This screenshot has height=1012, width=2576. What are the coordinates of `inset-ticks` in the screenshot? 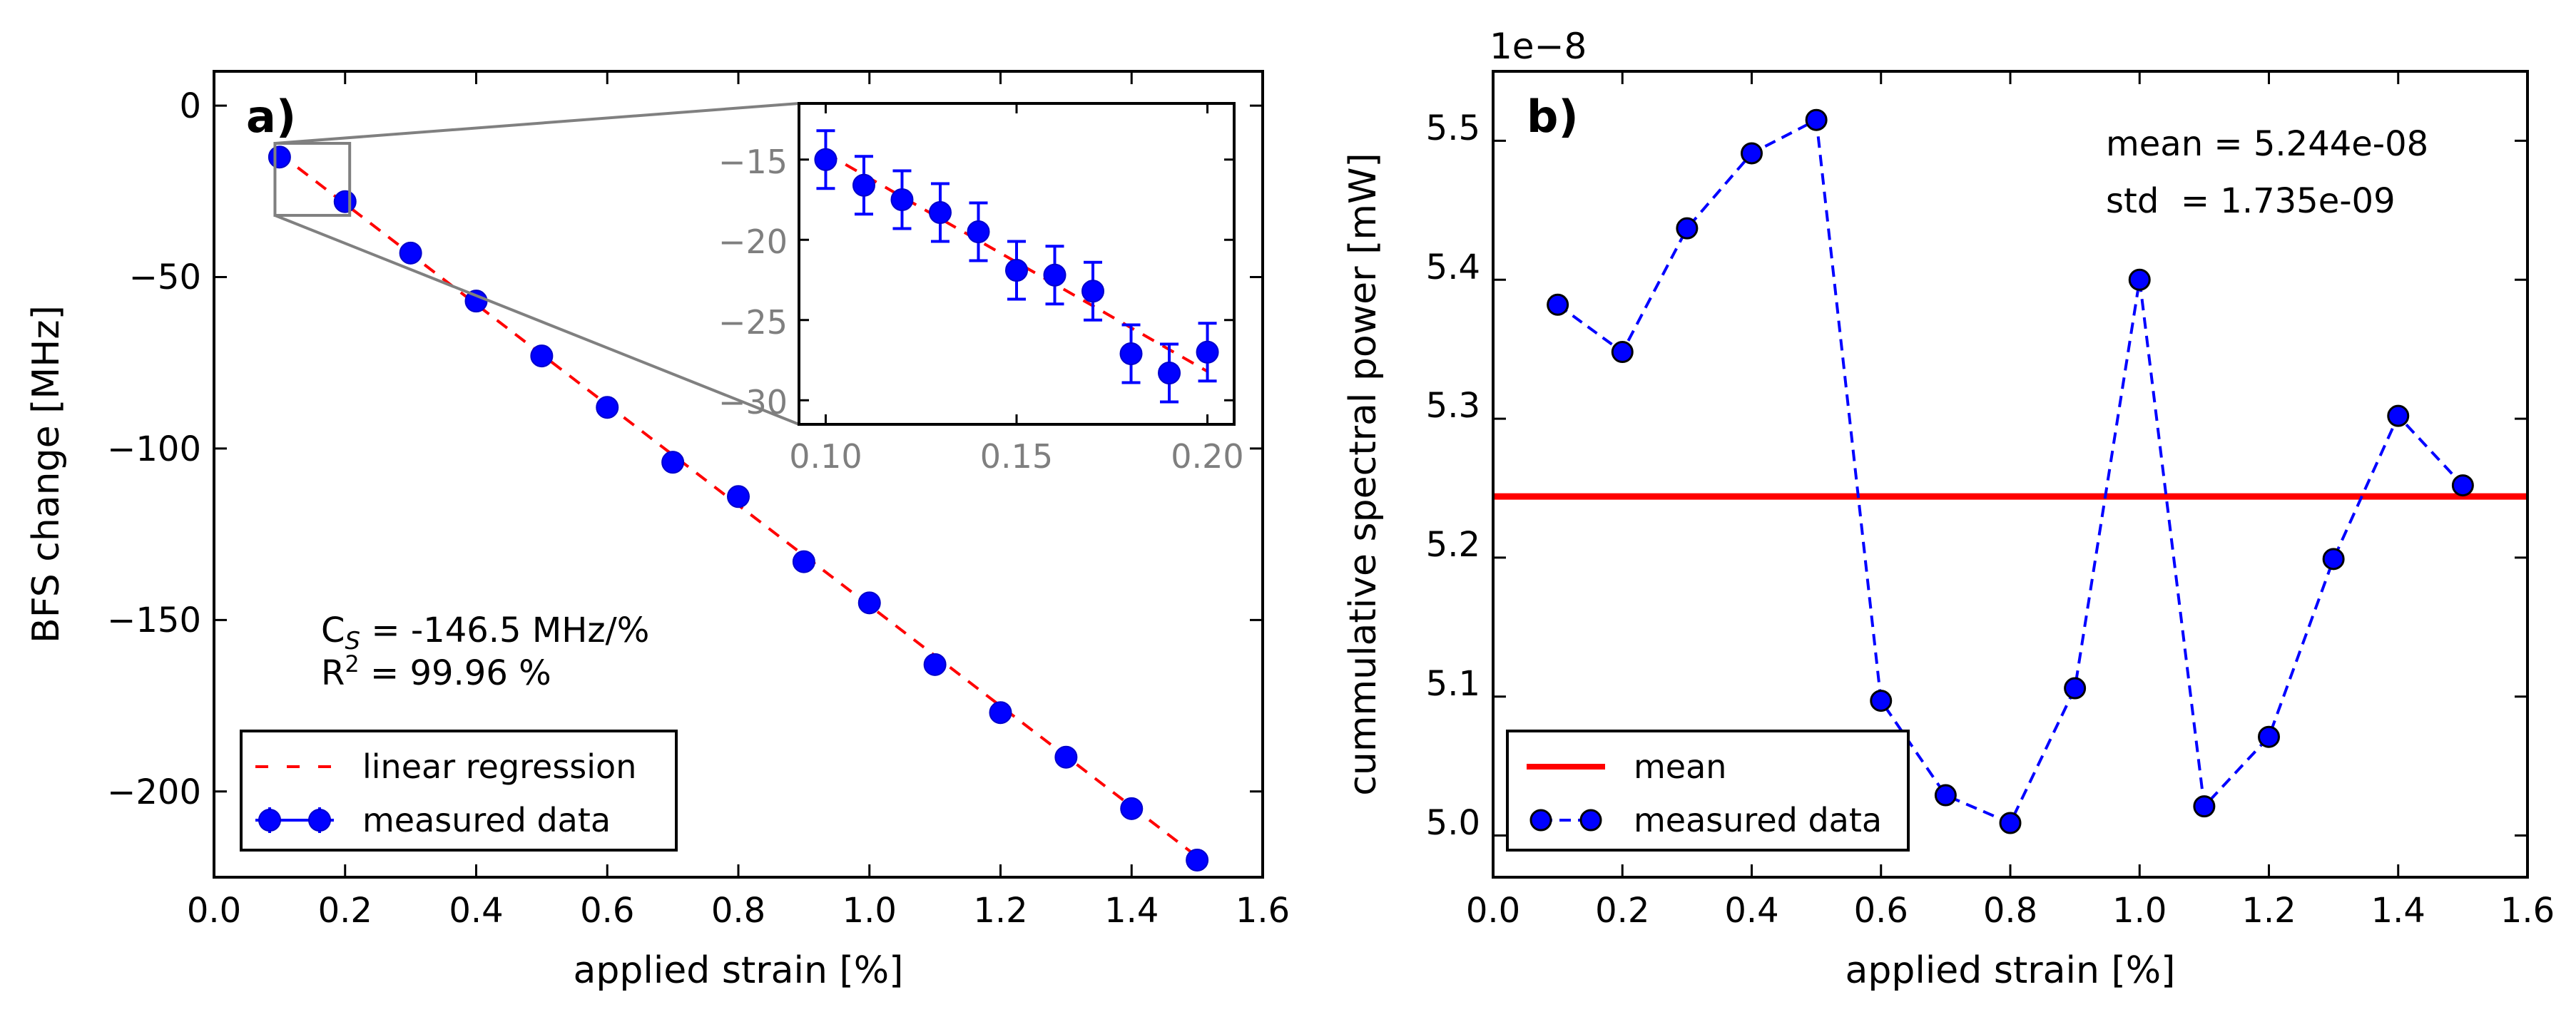 It's located at (1016, 263).